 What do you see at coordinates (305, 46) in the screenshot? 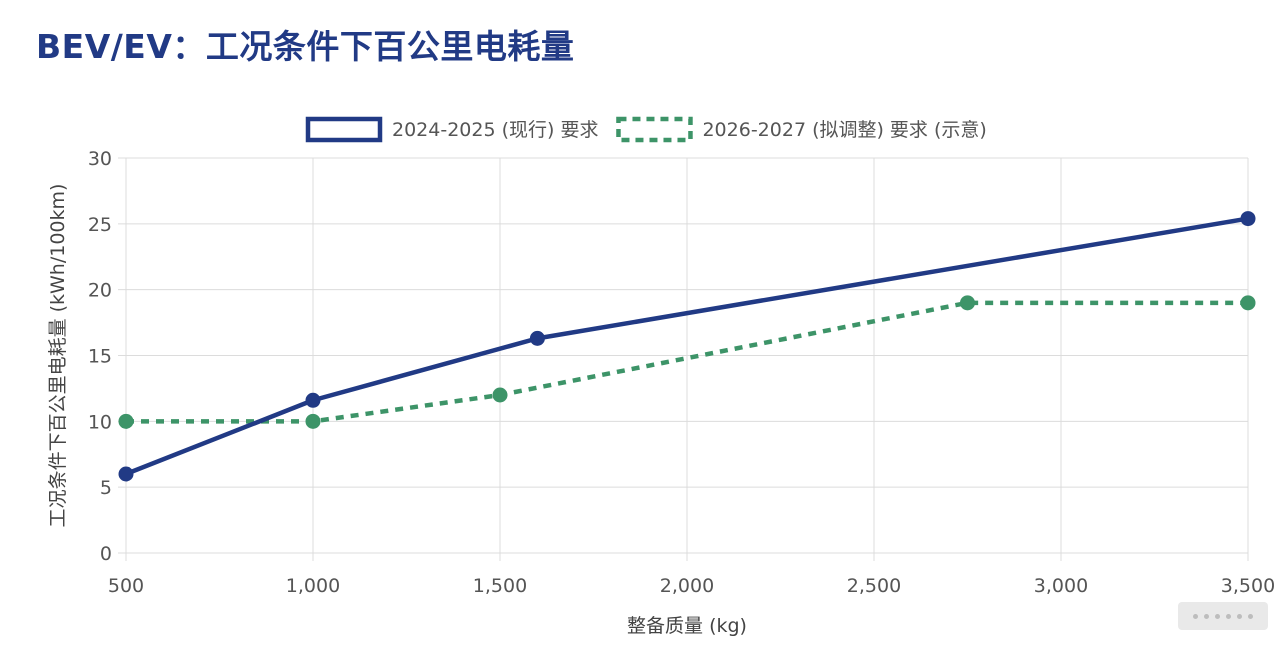
I see `page-title: BEV/EV：工况条件下百公里电耗量` at bounding box center [305, 46].